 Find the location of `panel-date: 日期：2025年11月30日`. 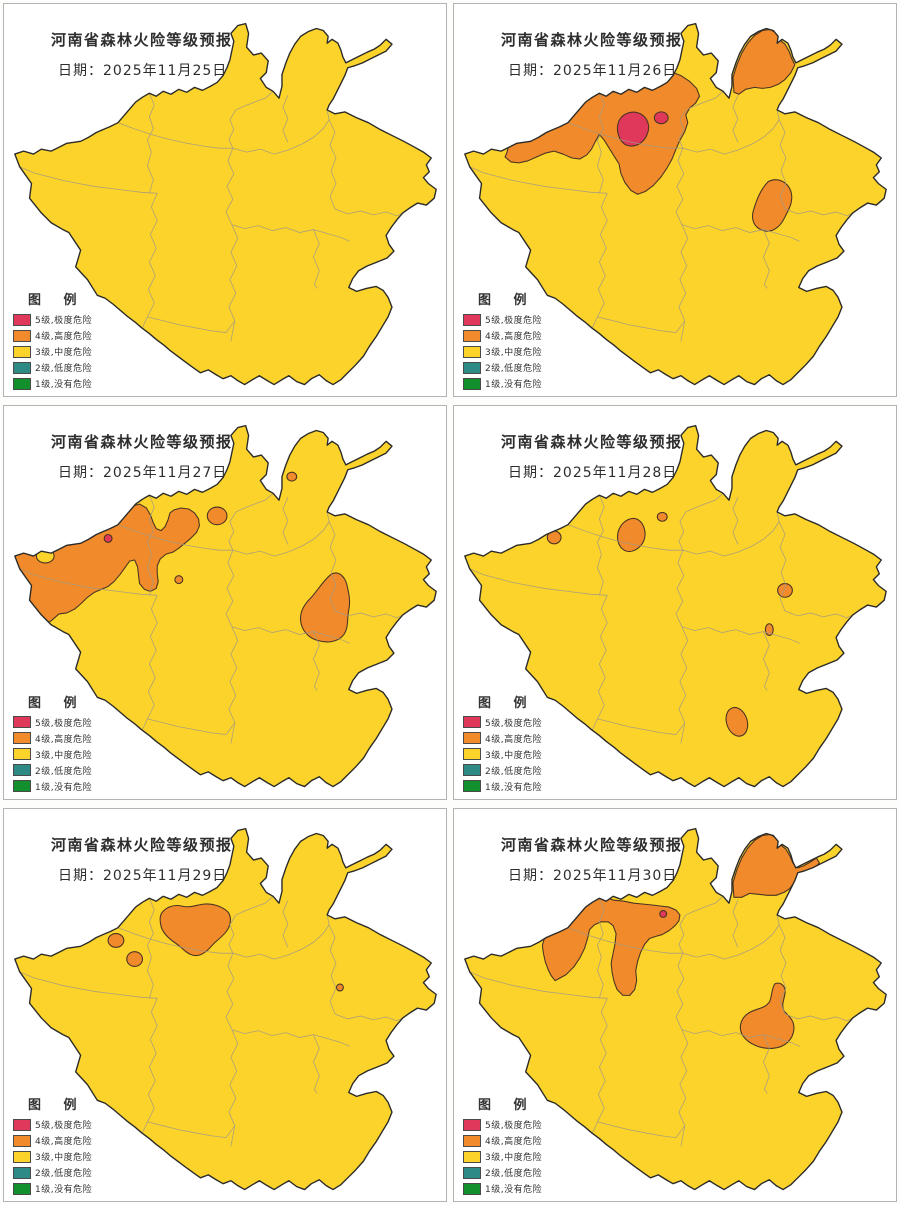

panel-date: 日期：2025年11月30日 is located at coordinates (593, 875).